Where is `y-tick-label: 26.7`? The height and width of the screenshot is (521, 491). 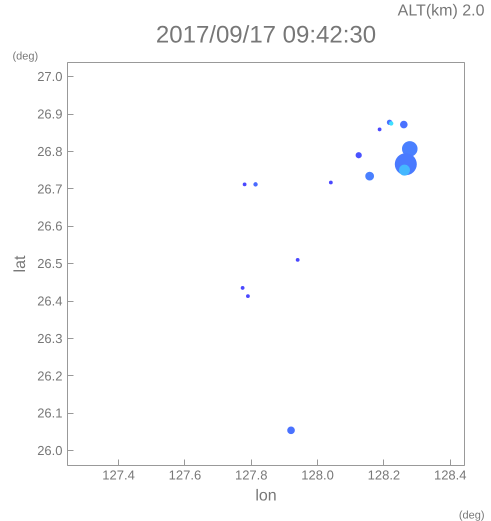 y-tick-label: 26.7 is located at coordinates (50, 188).